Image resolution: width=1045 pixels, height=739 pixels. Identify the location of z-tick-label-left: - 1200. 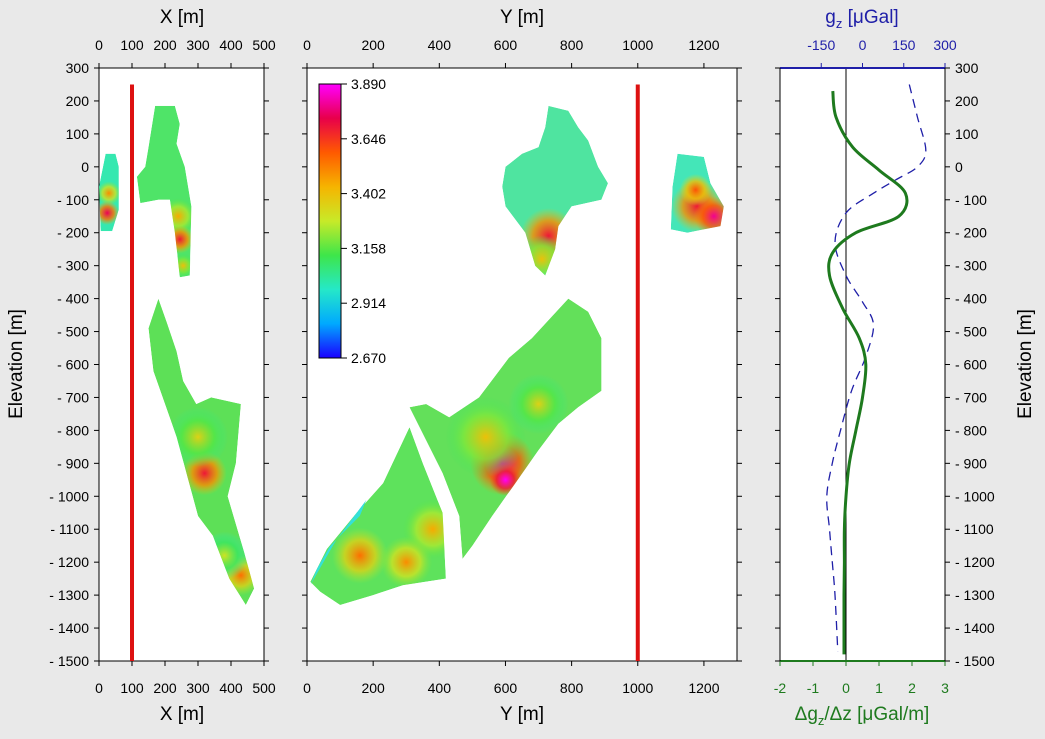
(69, 562).